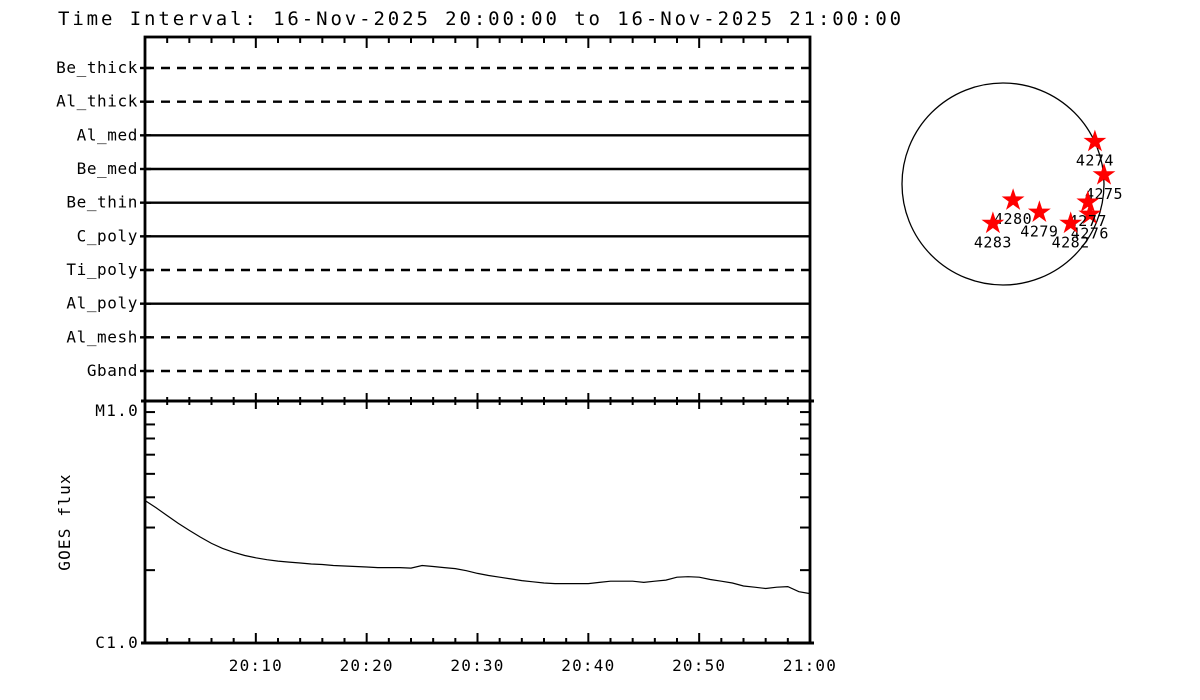  I want to click on solar-limb-circle, so click(1003, 184).